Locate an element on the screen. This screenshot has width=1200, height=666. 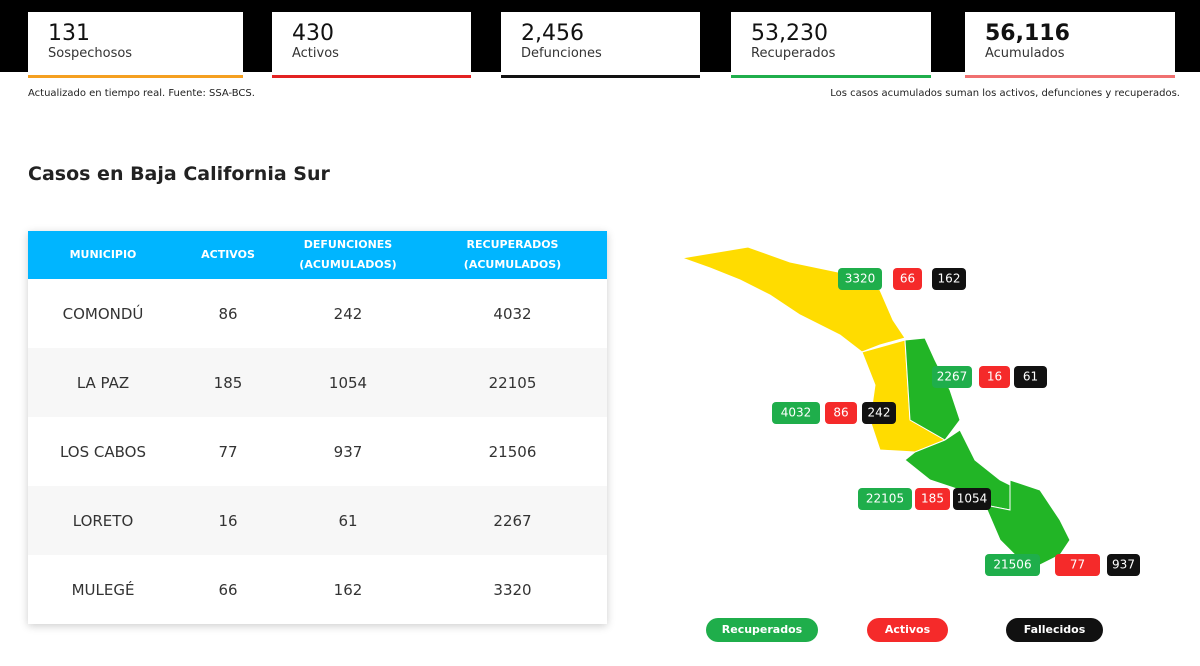
badge-label: 937 is located at coordinates (1123, 565).